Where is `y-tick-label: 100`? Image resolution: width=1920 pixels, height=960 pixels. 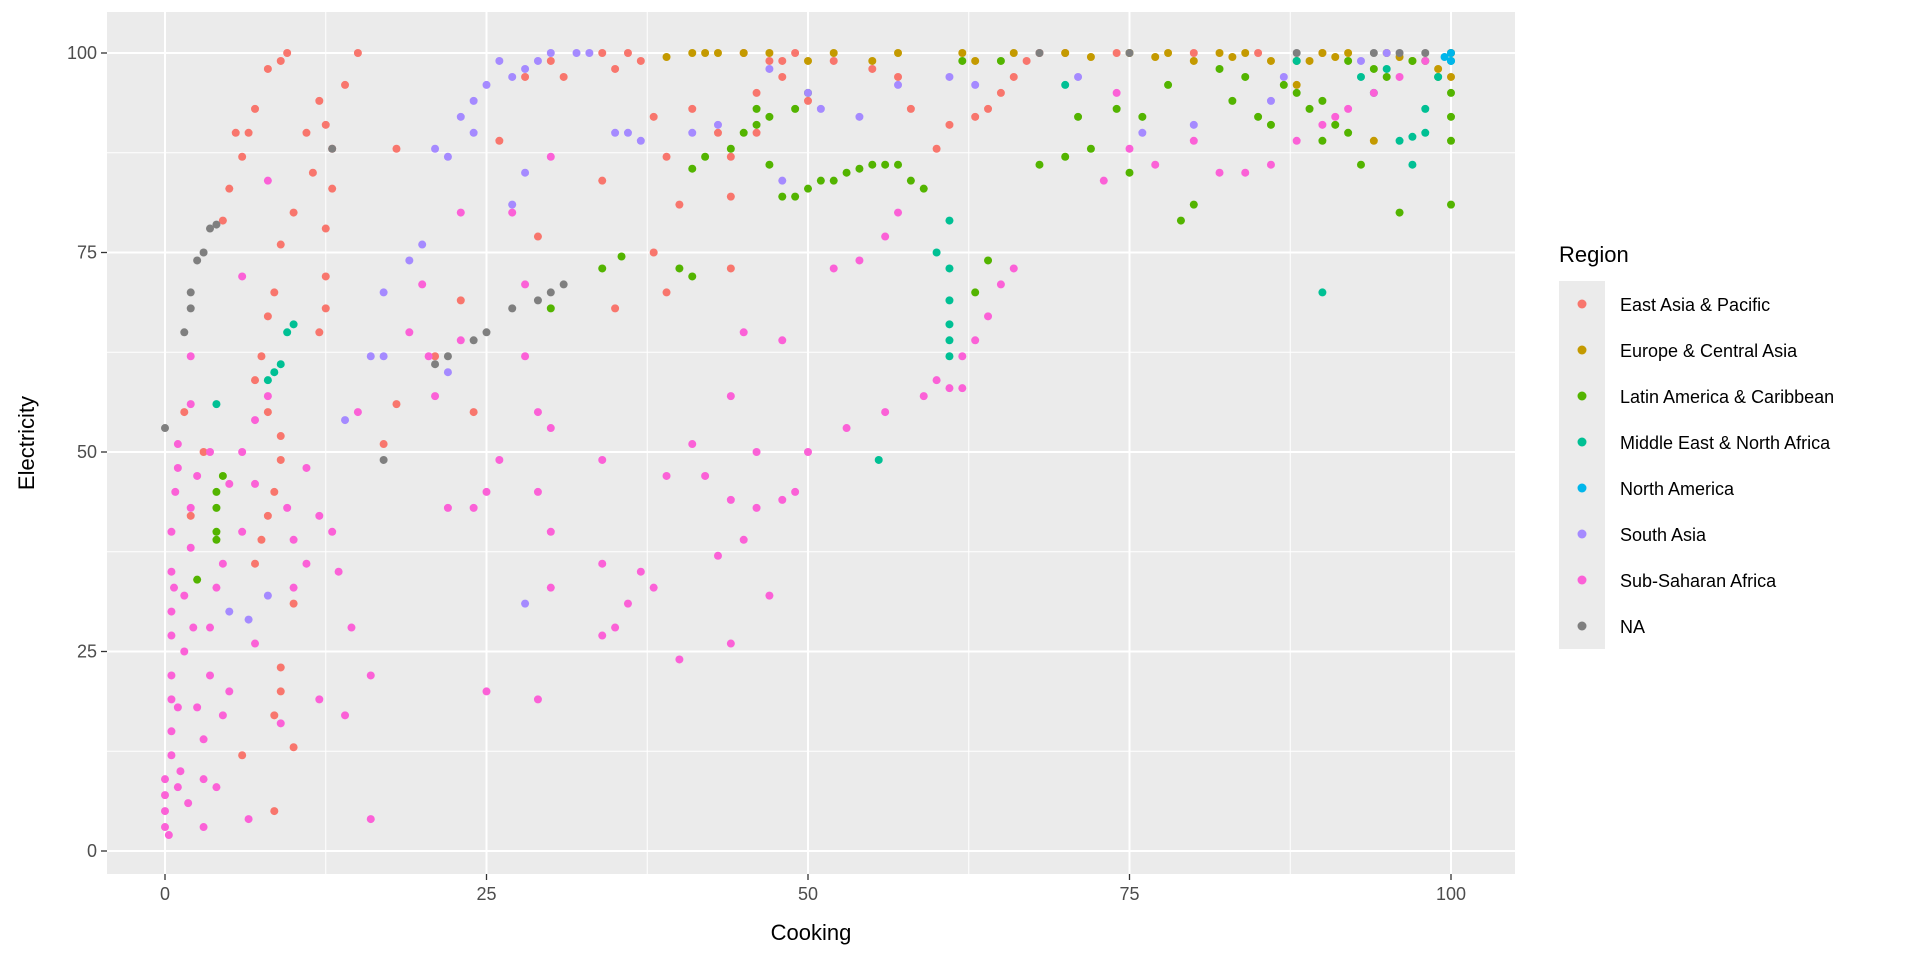
y-tick-label: 100 is located at coordinates (82, 53).